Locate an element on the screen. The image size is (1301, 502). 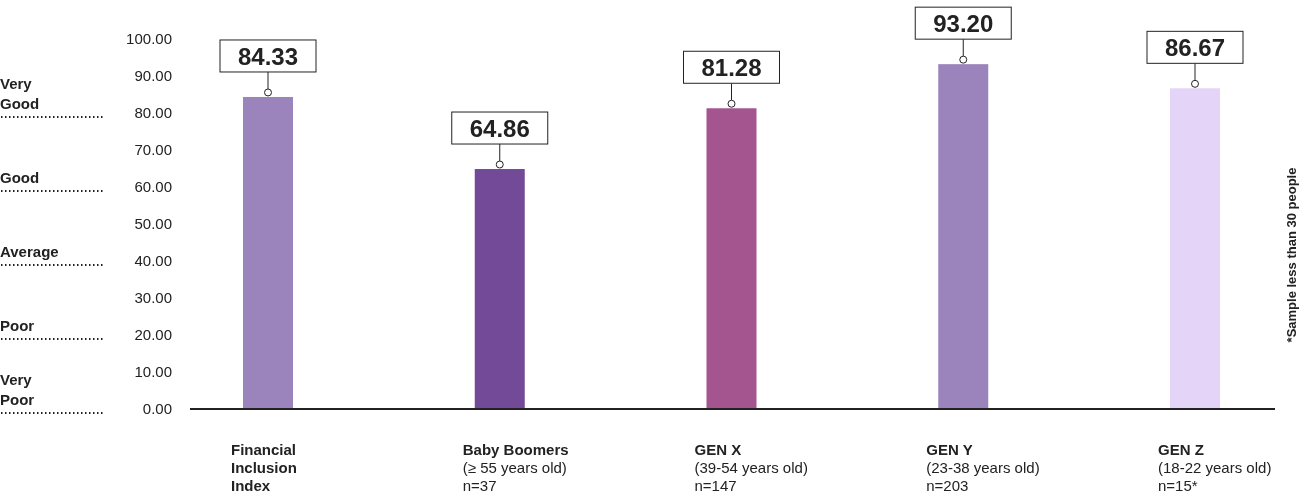
ref-line-label: Very Poor is located at coordinates (17, 389).